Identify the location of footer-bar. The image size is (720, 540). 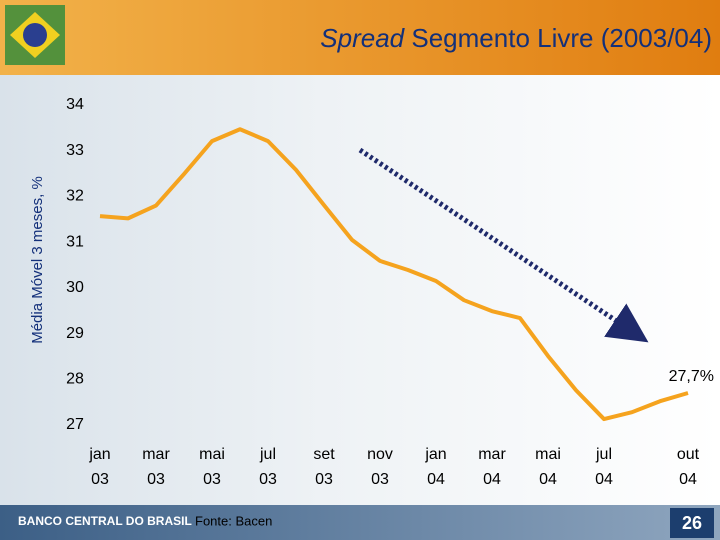
(360, 522).